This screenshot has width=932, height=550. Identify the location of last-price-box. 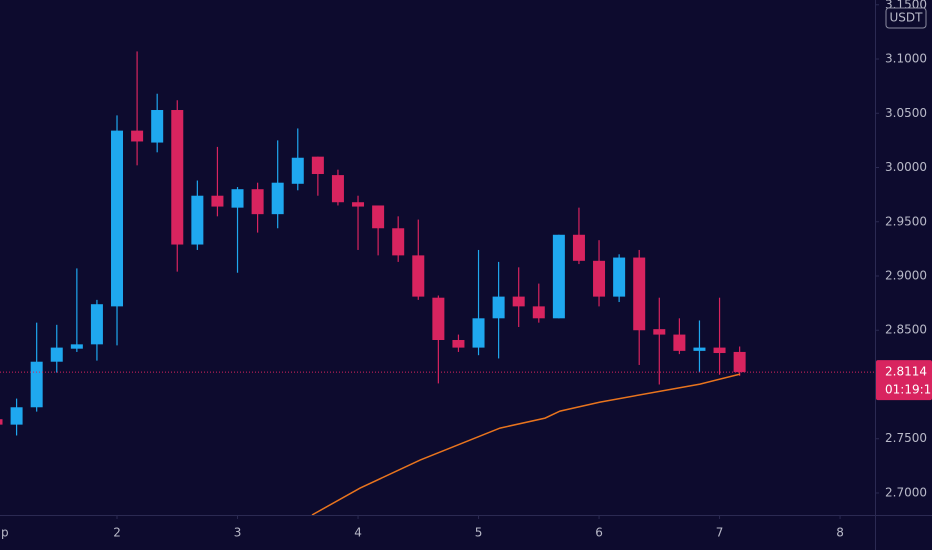
(904, 380).